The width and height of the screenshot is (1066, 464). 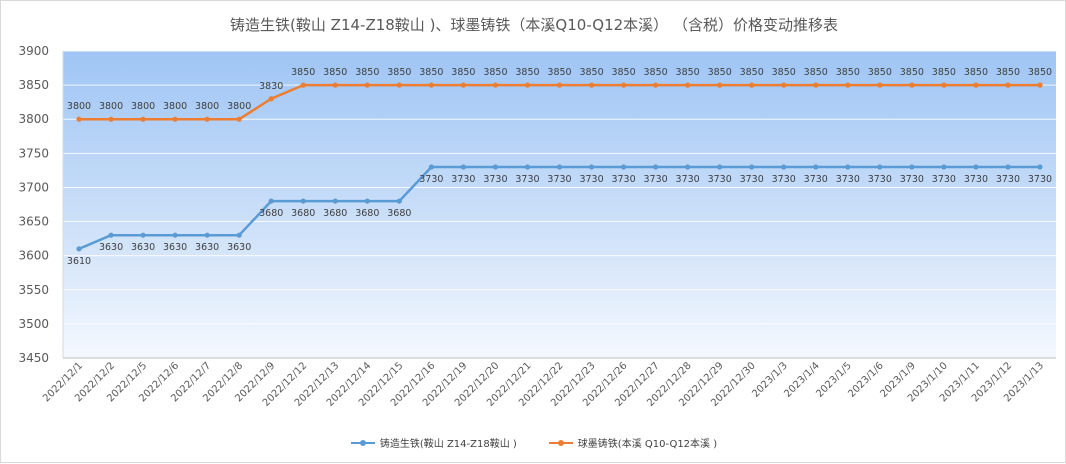 What do you see at coordinates (33, 85) in the screenshot?
I see `y-tick-label: 3850` at bounding box center [33, 85].